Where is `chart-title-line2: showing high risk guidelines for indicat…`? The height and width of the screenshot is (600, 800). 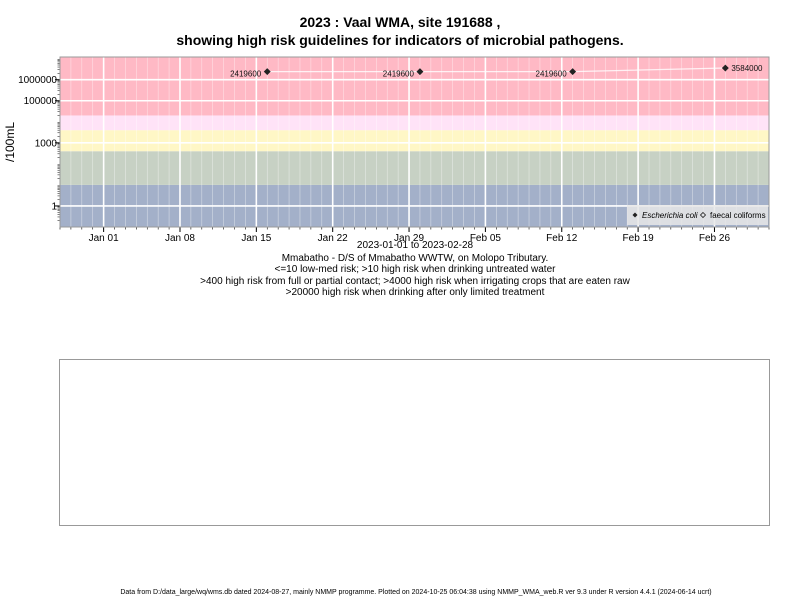
chart-title-line2: showing high risk guidelines for indicat… is located at coordinates (400, 40).